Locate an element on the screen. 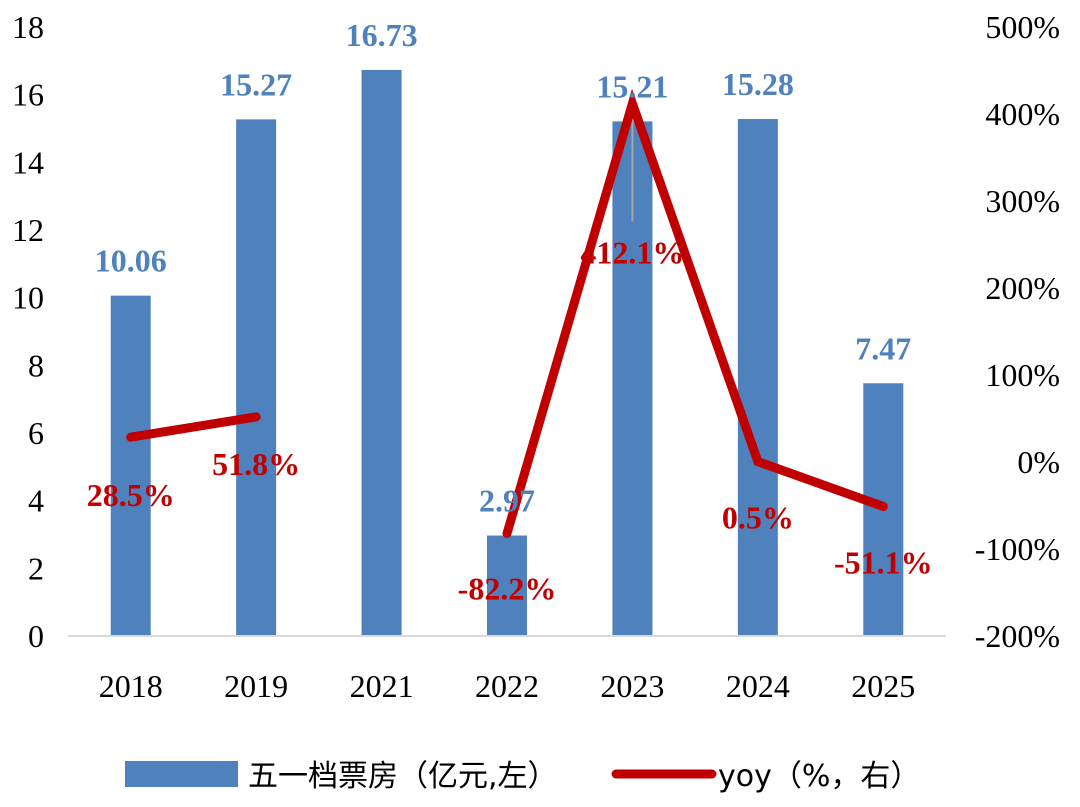  bar-2022 is located at coordinates (507, 585).